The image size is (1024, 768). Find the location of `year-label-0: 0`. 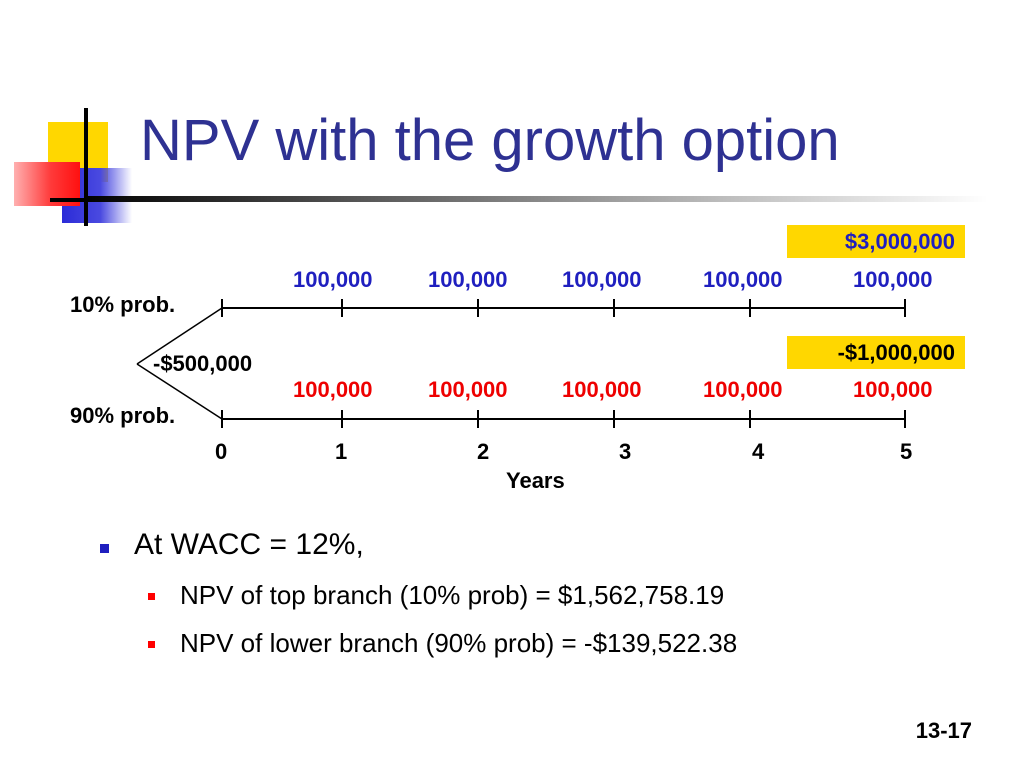

year-label-0: 0 is located at coordinates (221, 451).